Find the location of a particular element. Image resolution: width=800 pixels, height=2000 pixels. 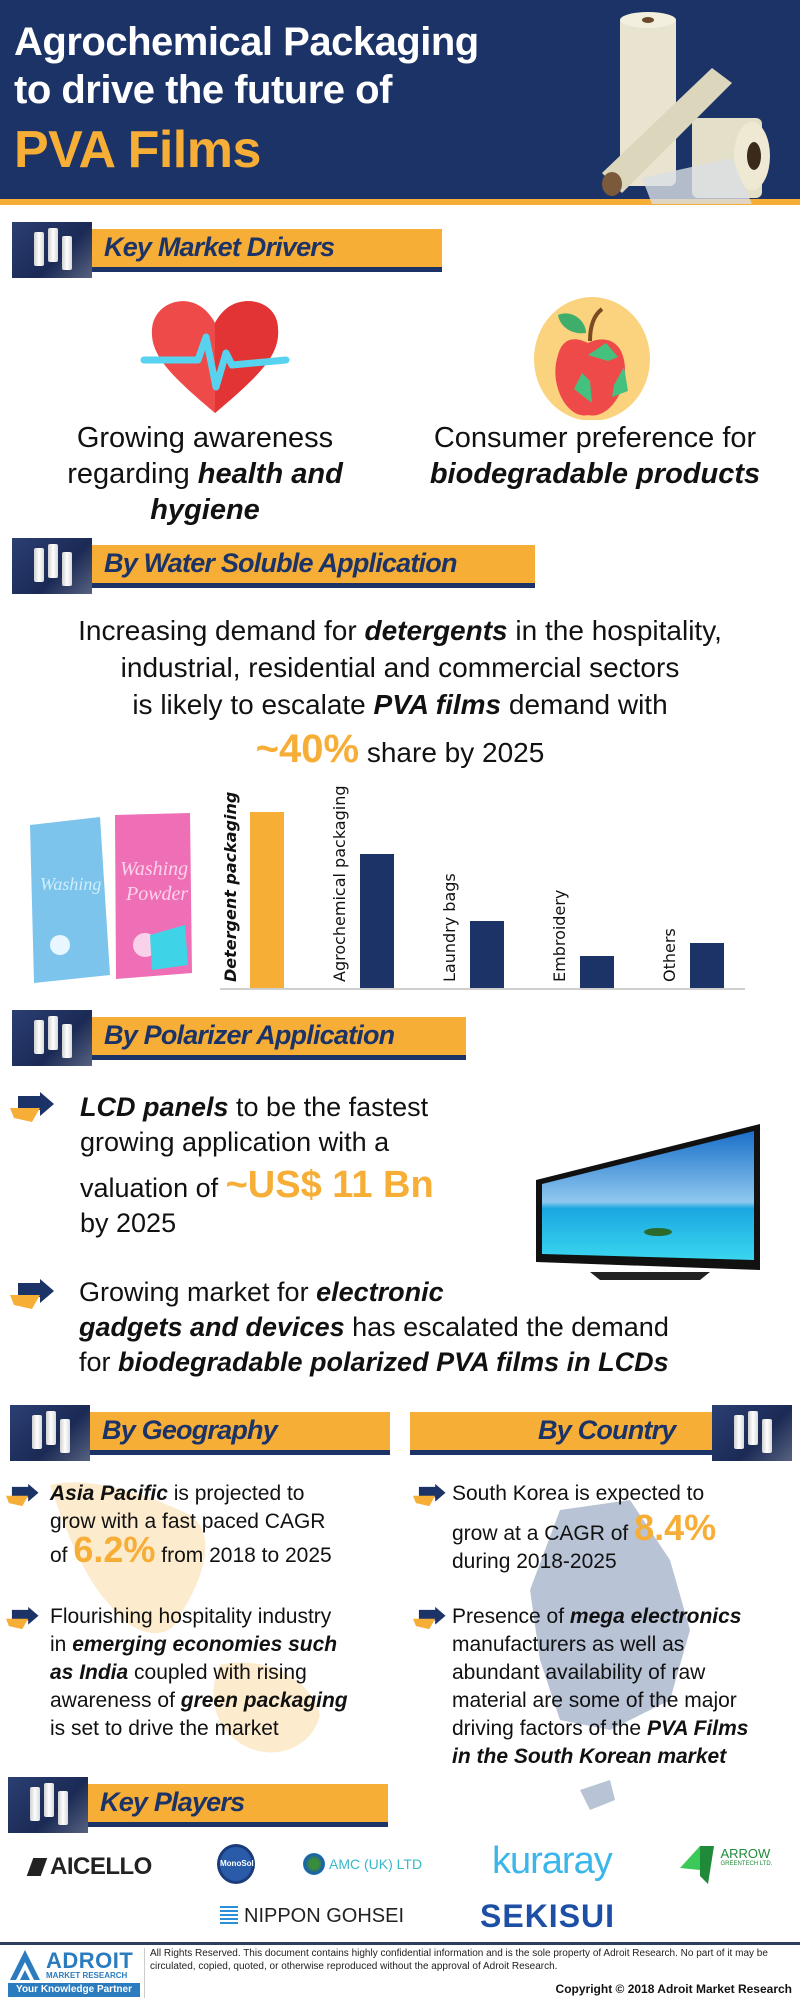

share-value: ~40% is located at coordinates (307, 749).